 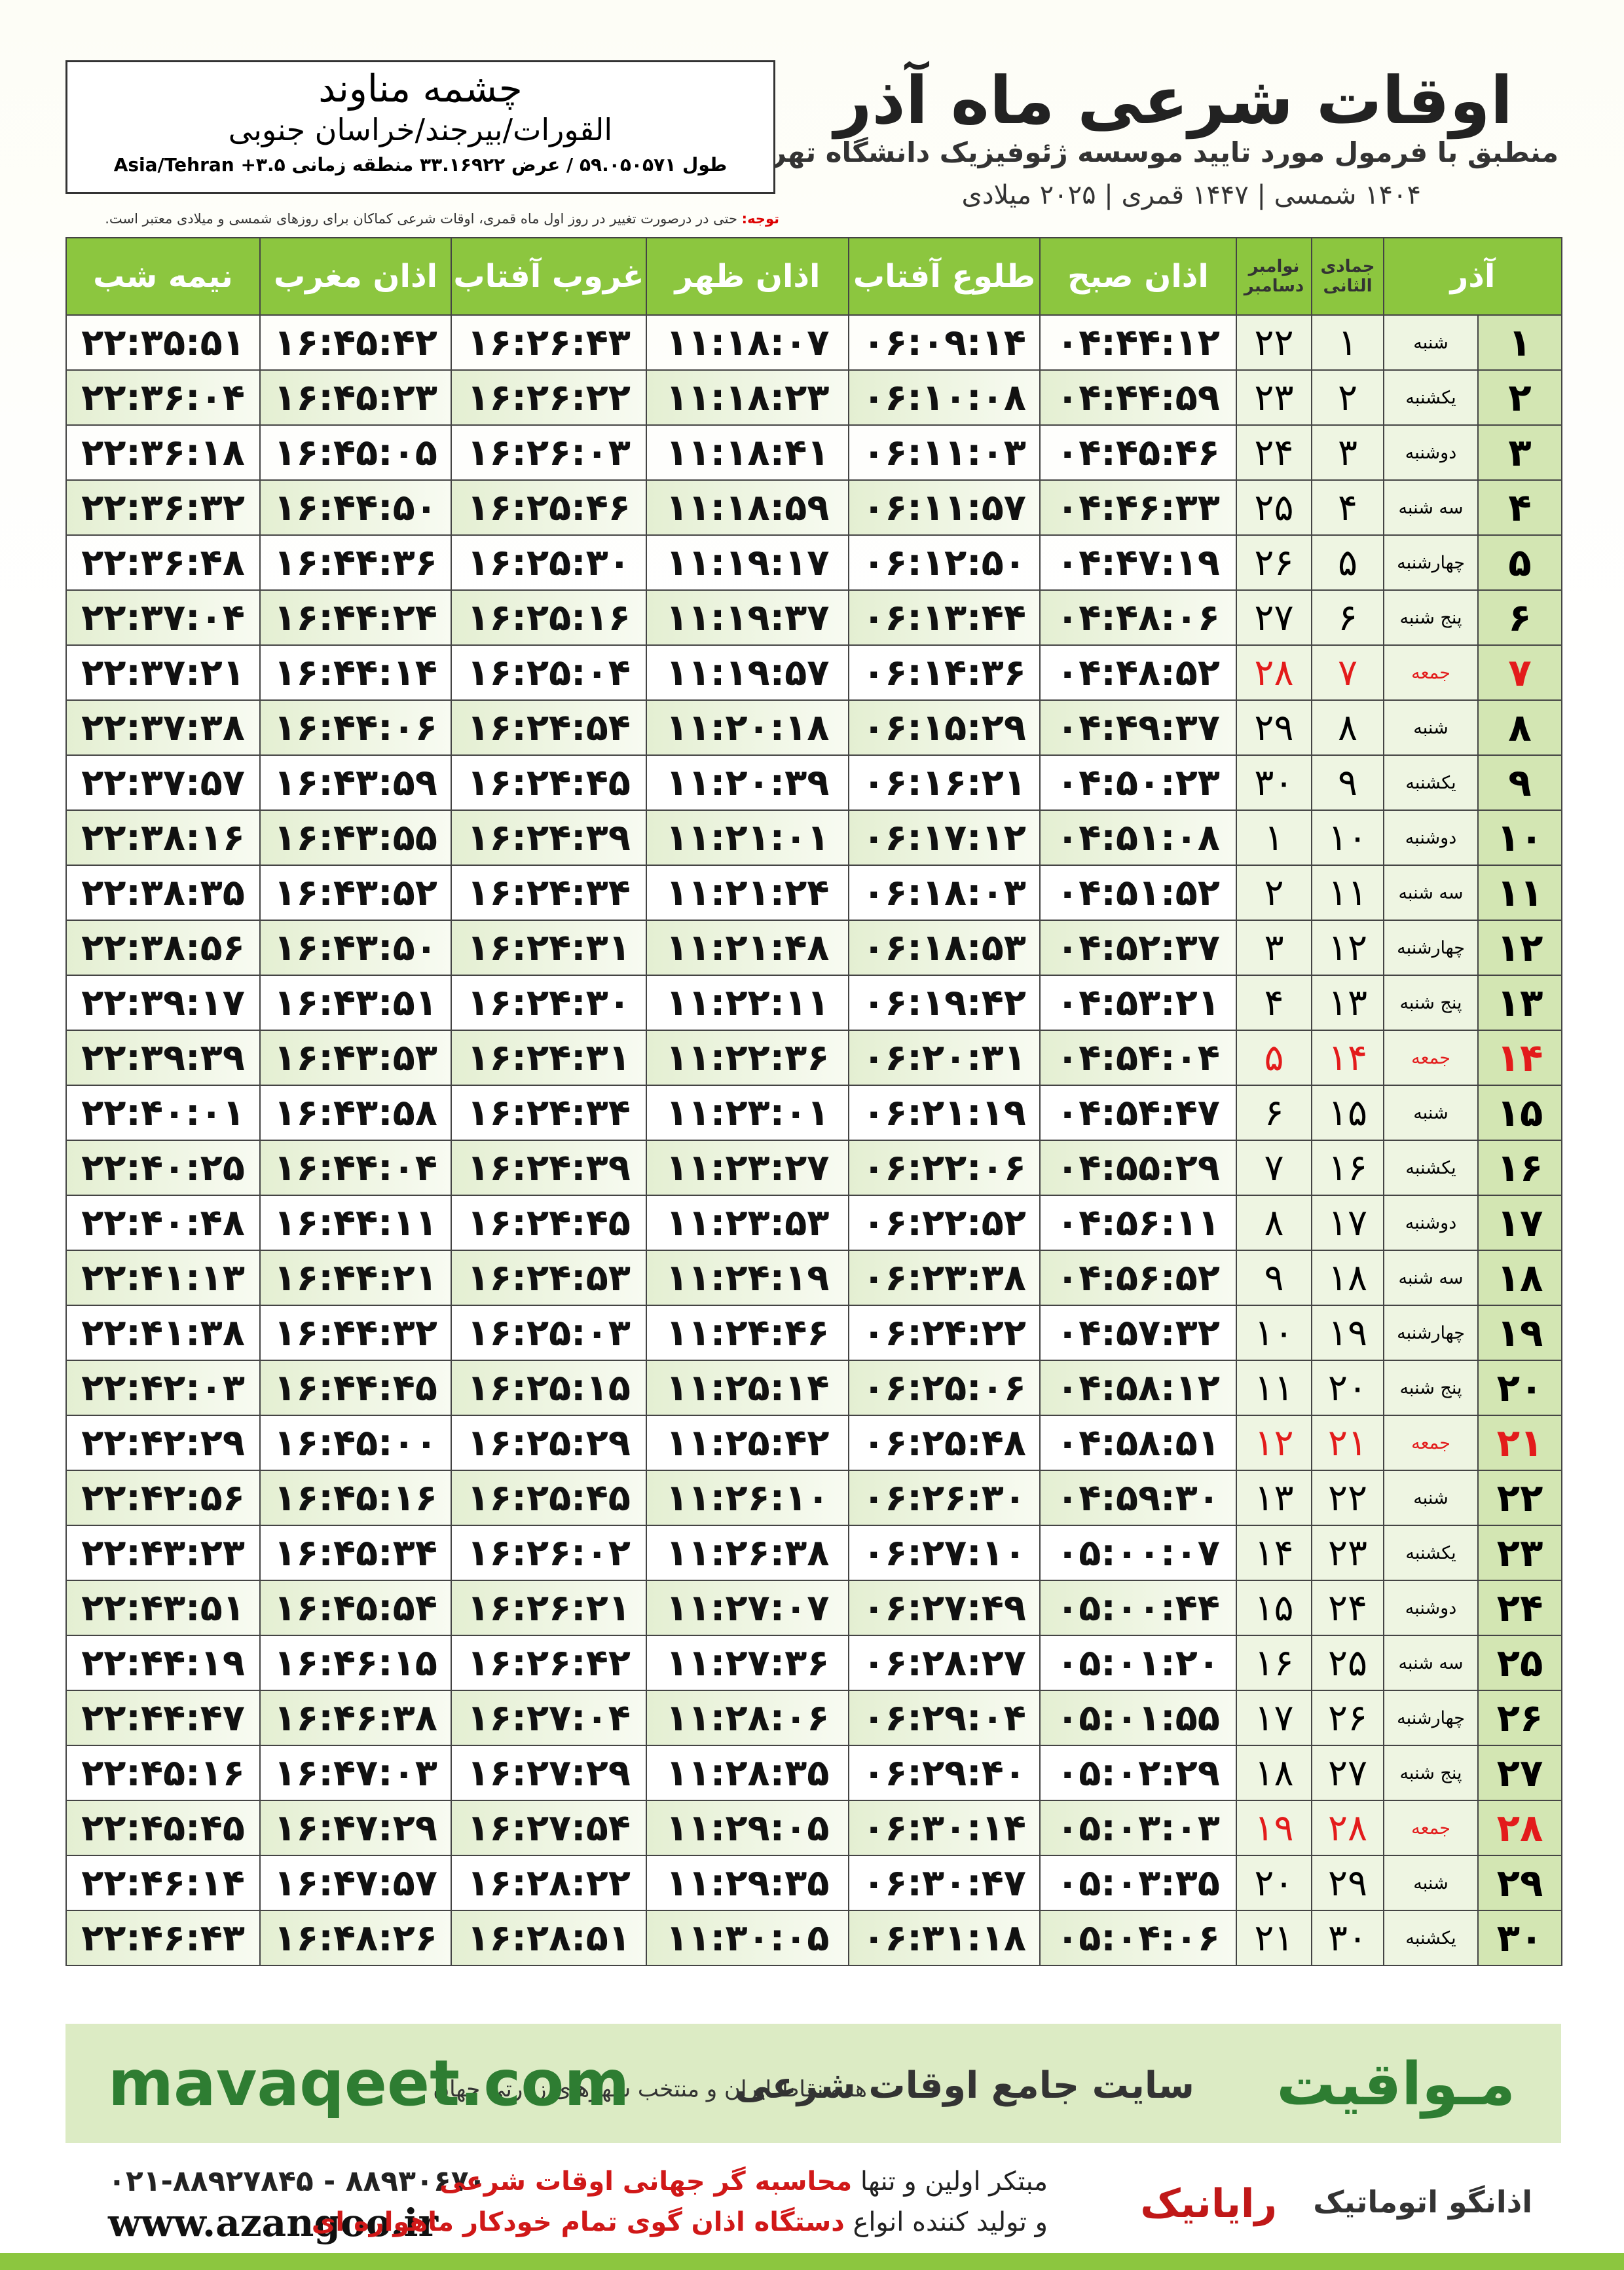 I want to click on table-cell: ۲۵, so click(x=1274, y=507).